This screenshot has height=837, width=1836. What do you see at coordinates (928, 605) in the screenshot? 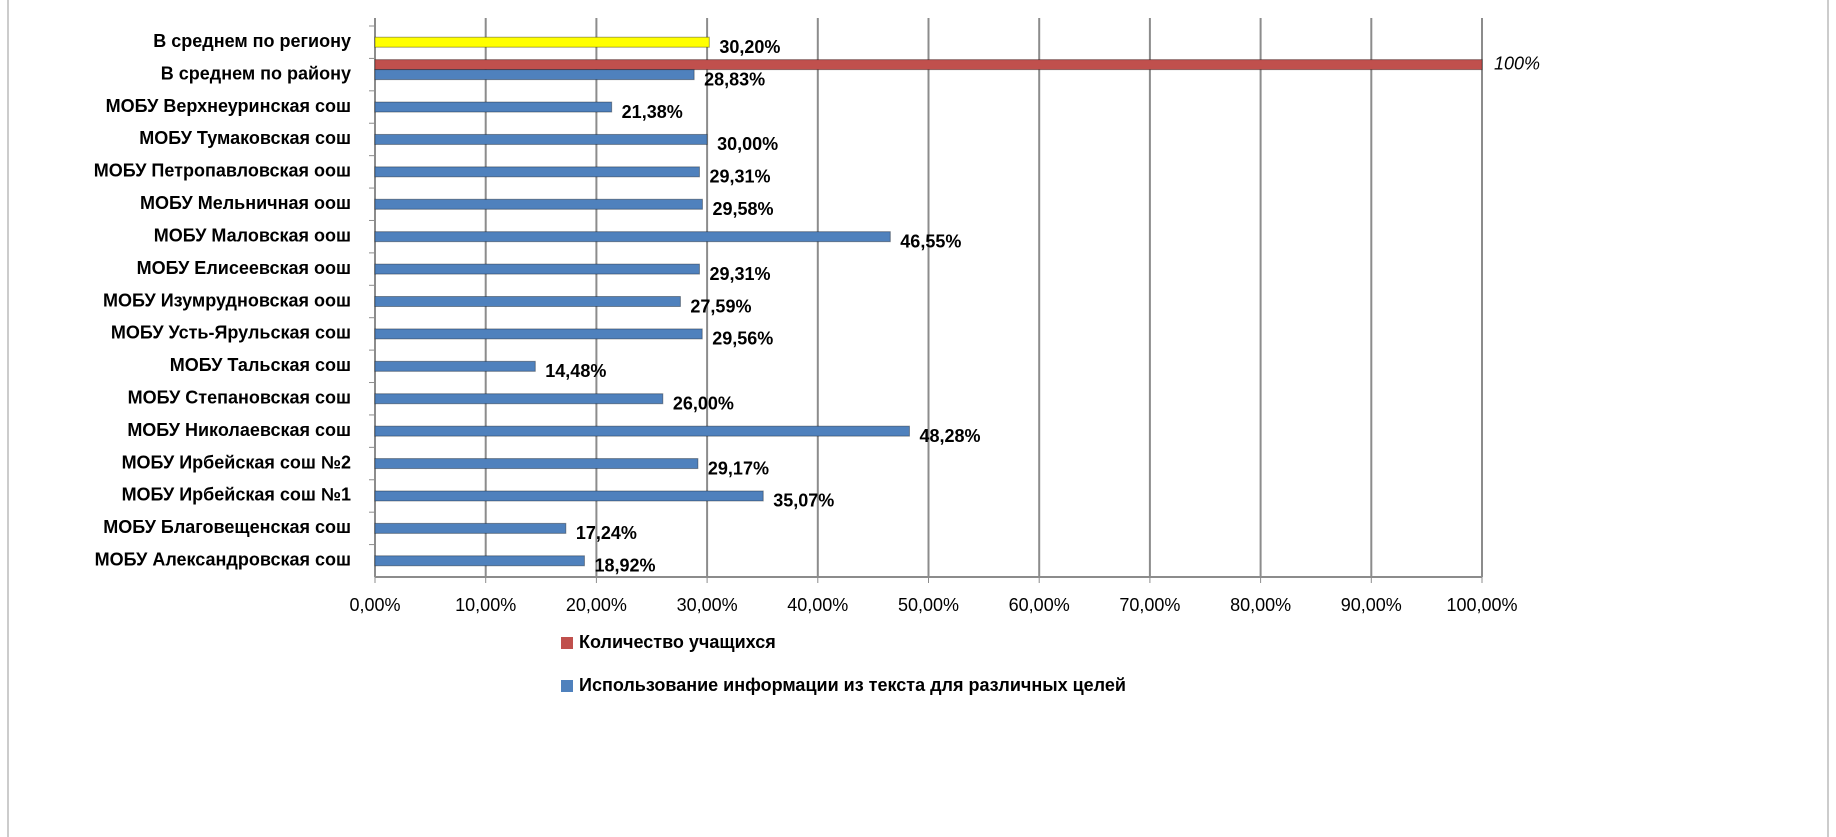
I see `x-tick-label: 50,00%` at bounding box center [928, 605].